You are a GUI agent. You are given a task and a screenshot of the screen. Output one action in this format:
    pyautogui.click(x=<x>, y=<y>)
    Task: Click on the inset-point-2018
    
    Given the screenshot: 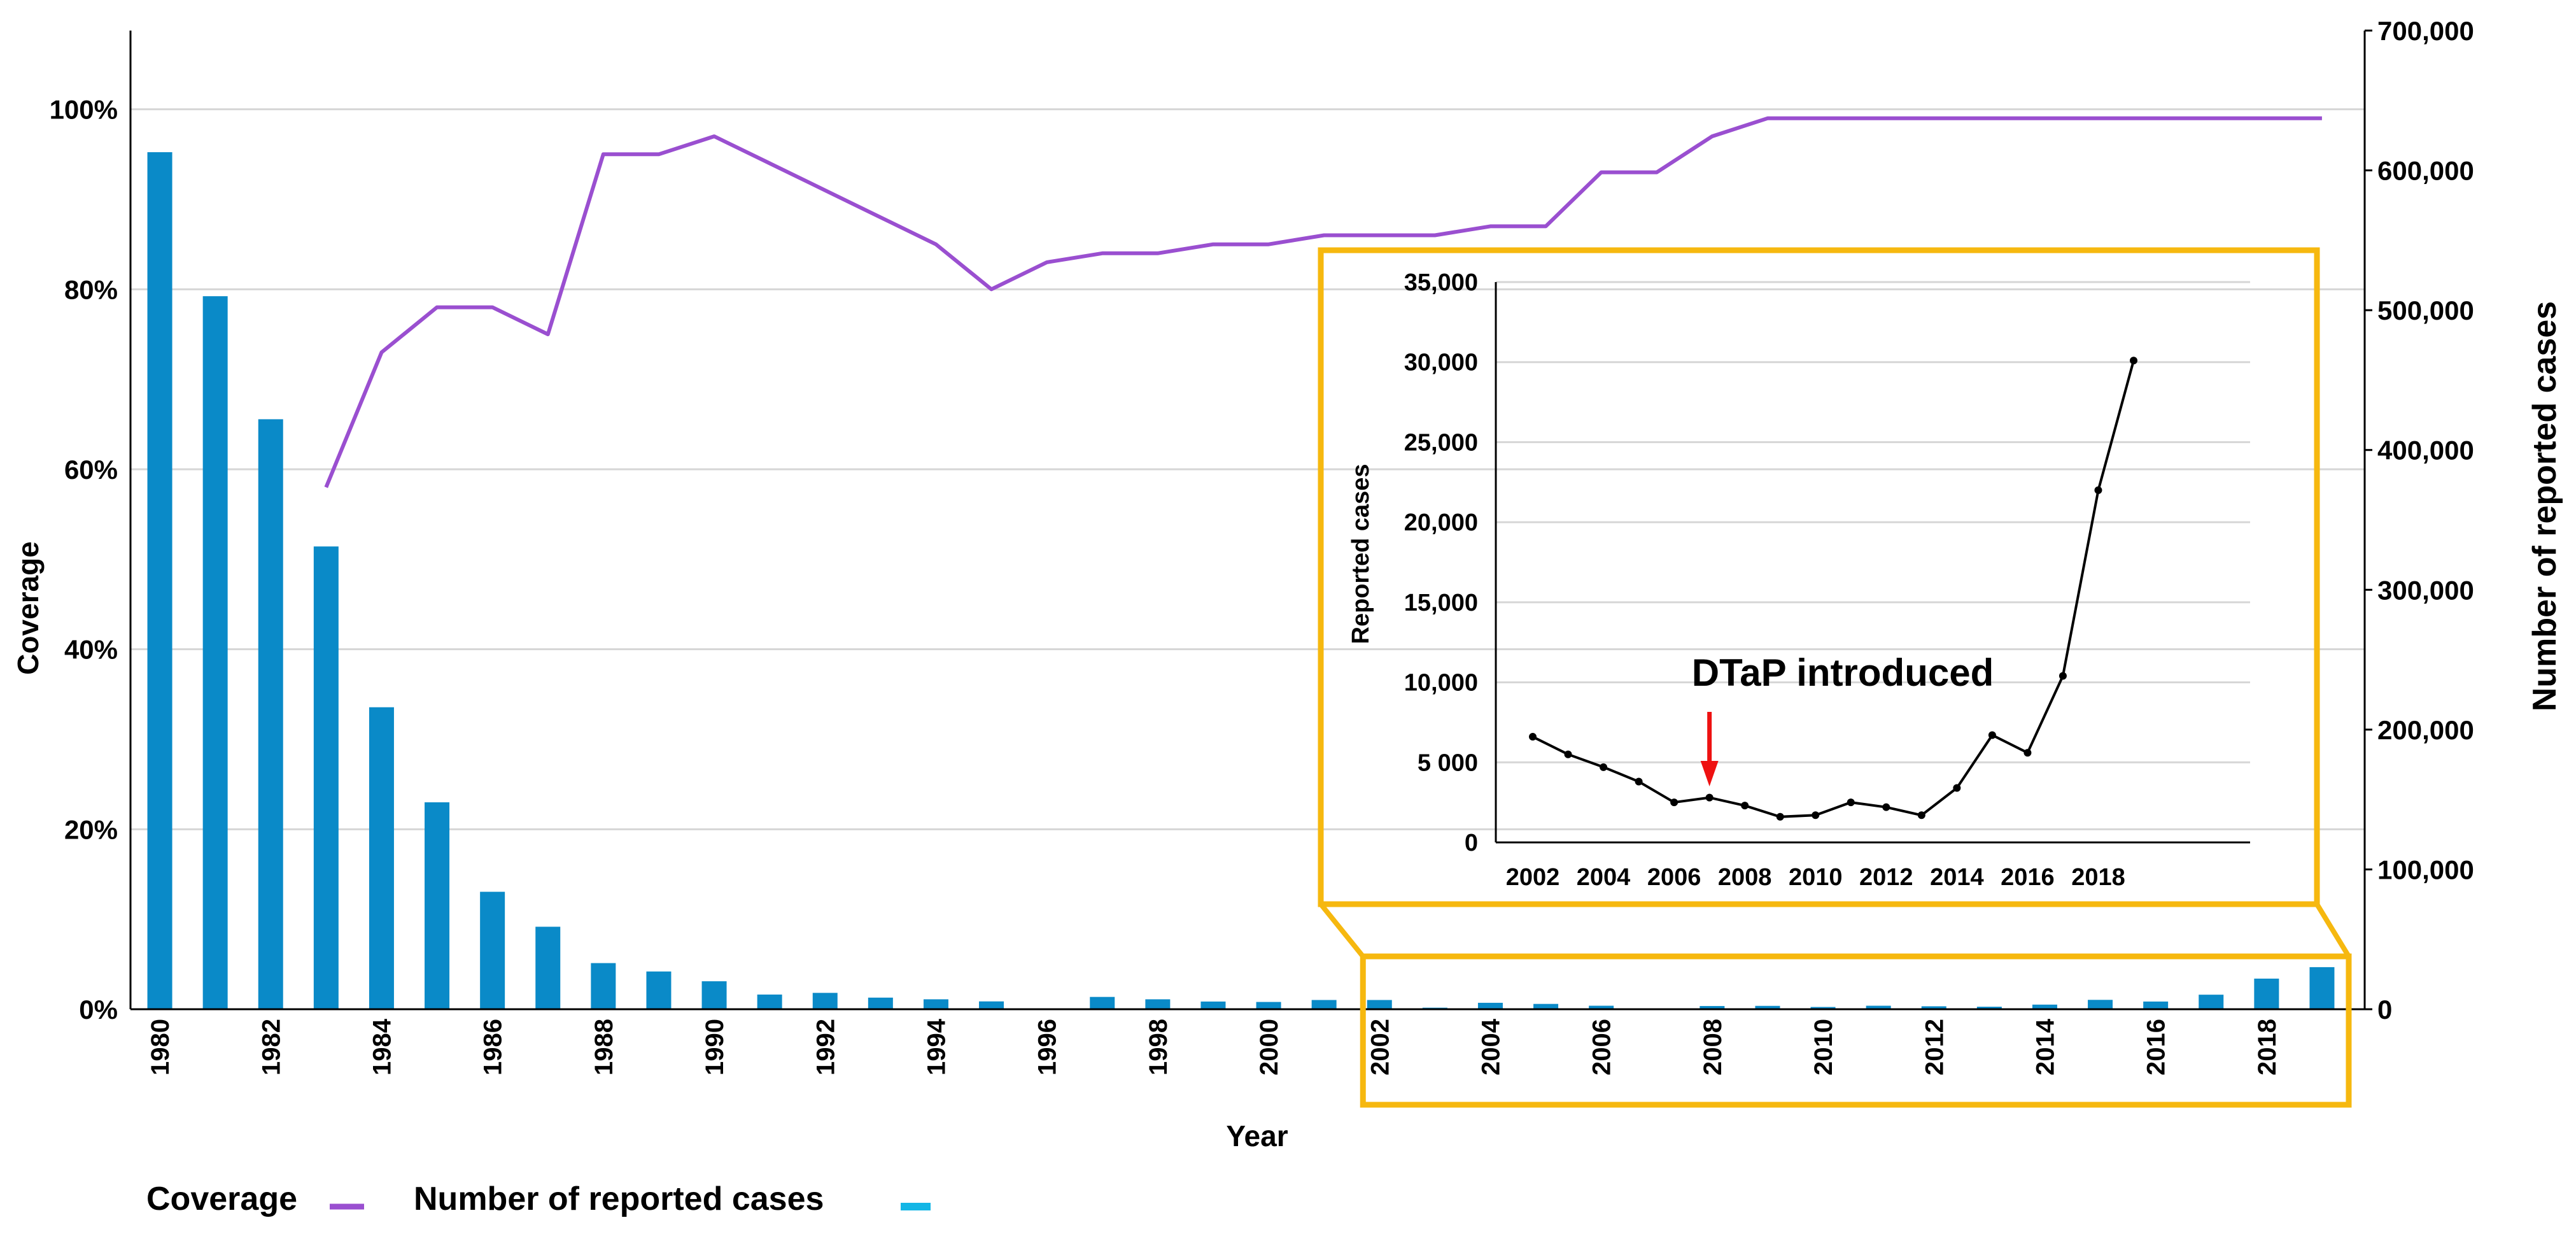 What is the action you would take?
    pyautogui.click(x=2098, y=490)
    